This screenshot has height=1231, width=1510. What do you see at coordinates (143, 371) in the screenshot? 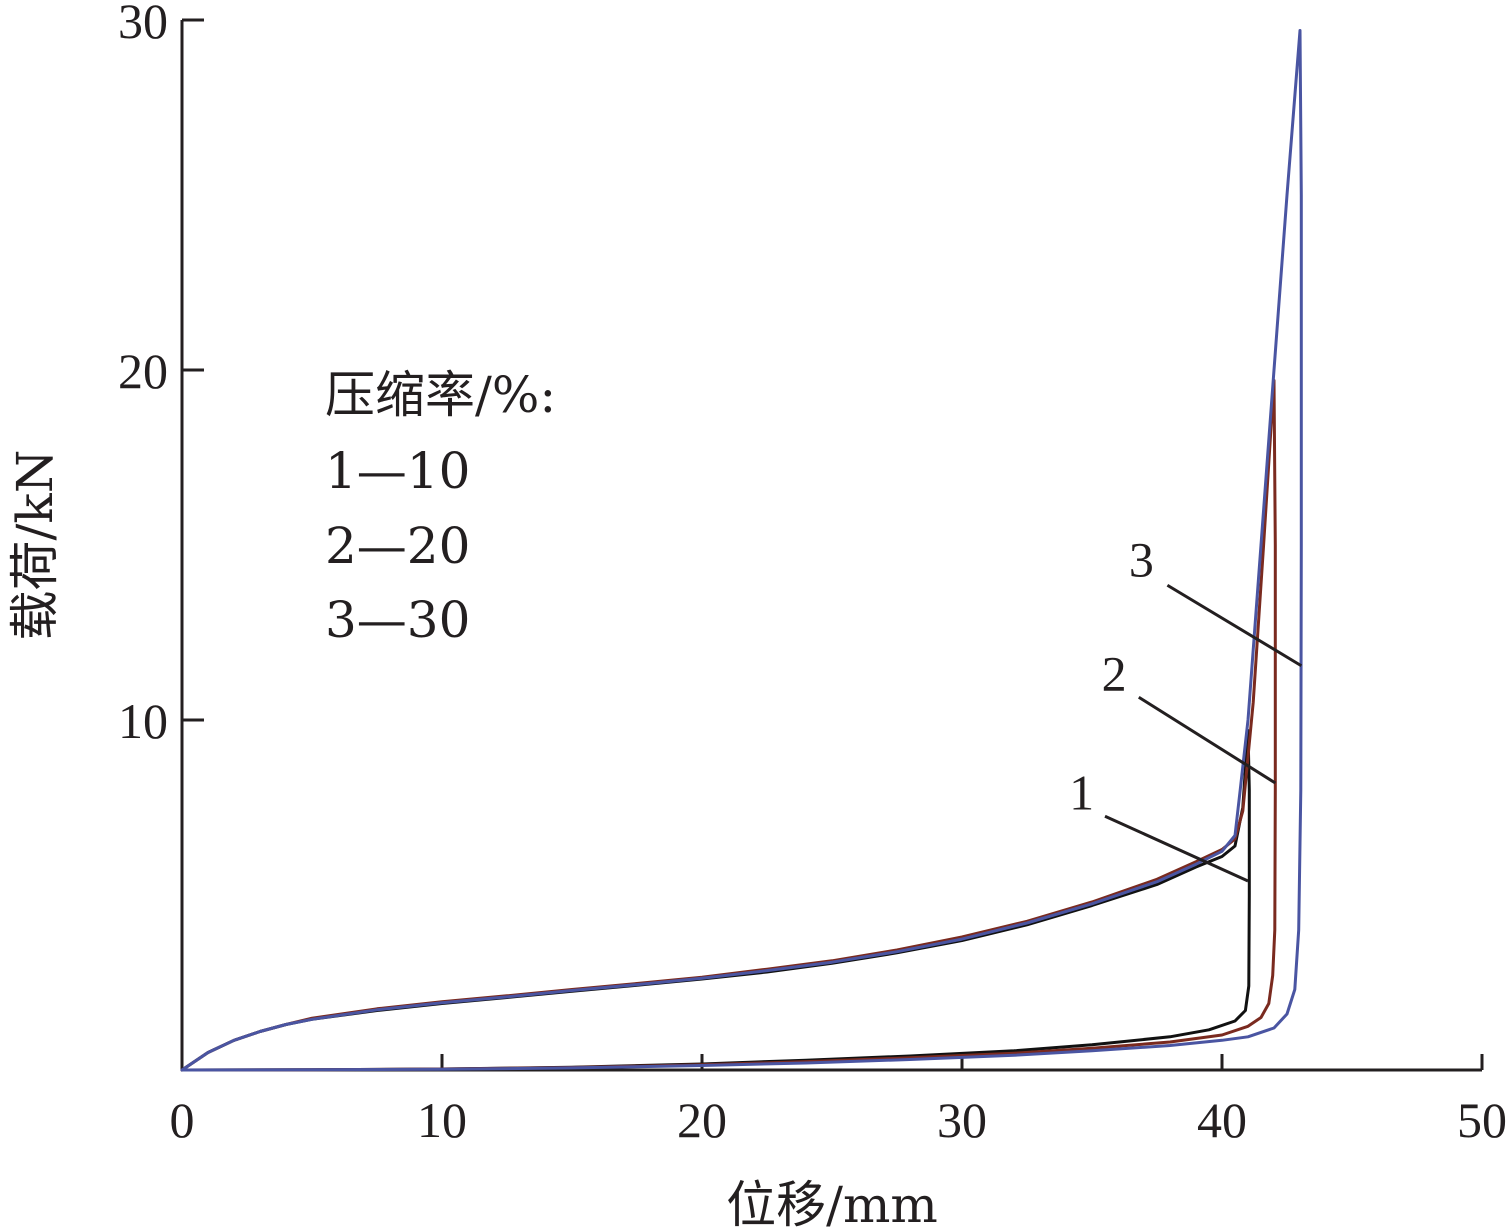
I see `y-tick-label-20: 20` at bounding box center [143, 371].